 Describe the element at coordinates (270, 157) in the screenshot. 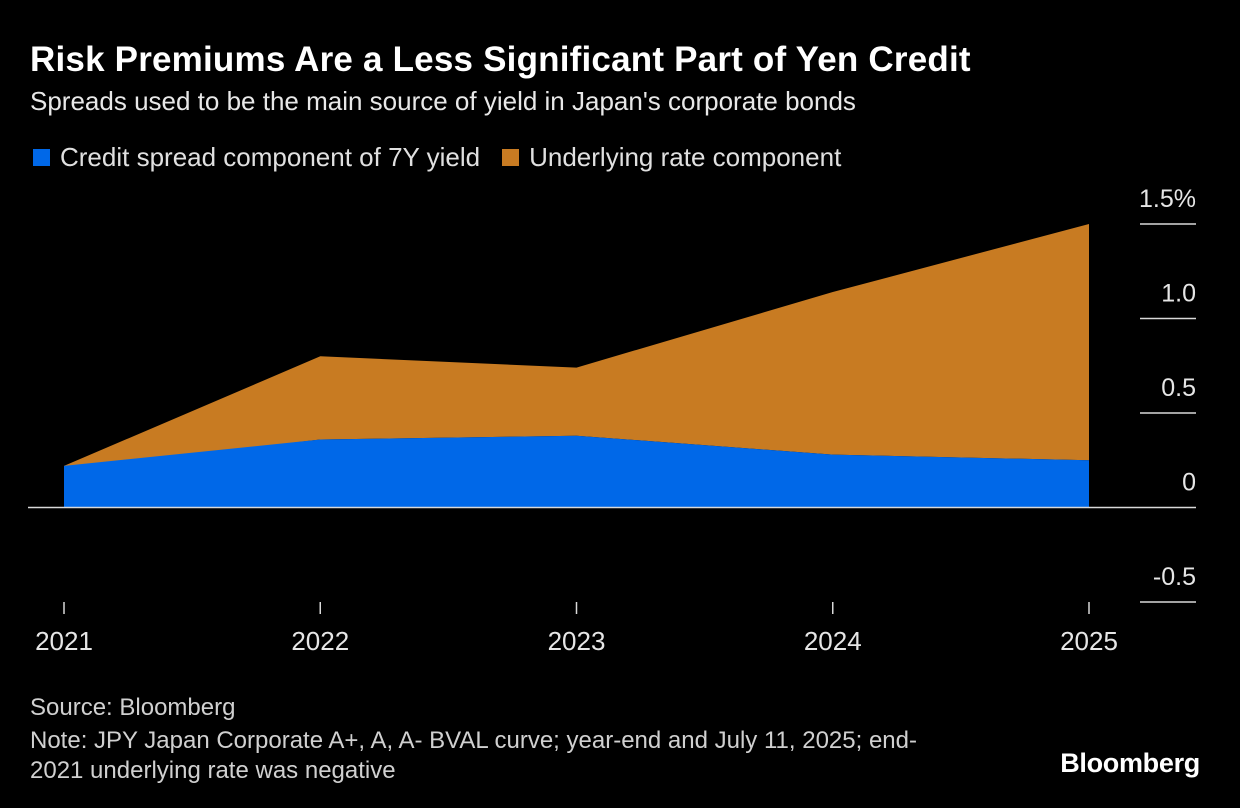

I see `legend-label-spread: Credit spread component of 7Y yield` at that location.